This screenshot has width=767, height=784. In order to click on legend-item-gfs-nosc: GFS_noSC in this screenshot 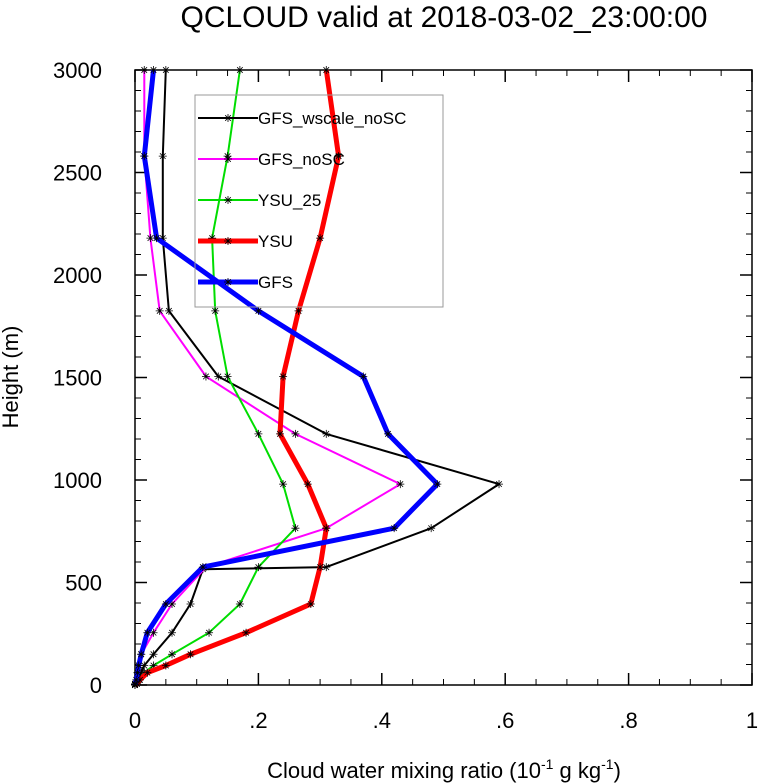, I will do `click(271, 159)`.